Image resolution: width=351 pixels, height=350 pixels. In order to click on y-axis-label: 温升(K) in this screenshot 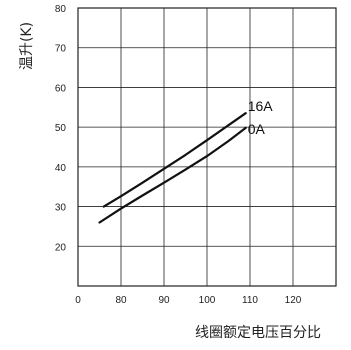, I will do `click(27, 46)`.